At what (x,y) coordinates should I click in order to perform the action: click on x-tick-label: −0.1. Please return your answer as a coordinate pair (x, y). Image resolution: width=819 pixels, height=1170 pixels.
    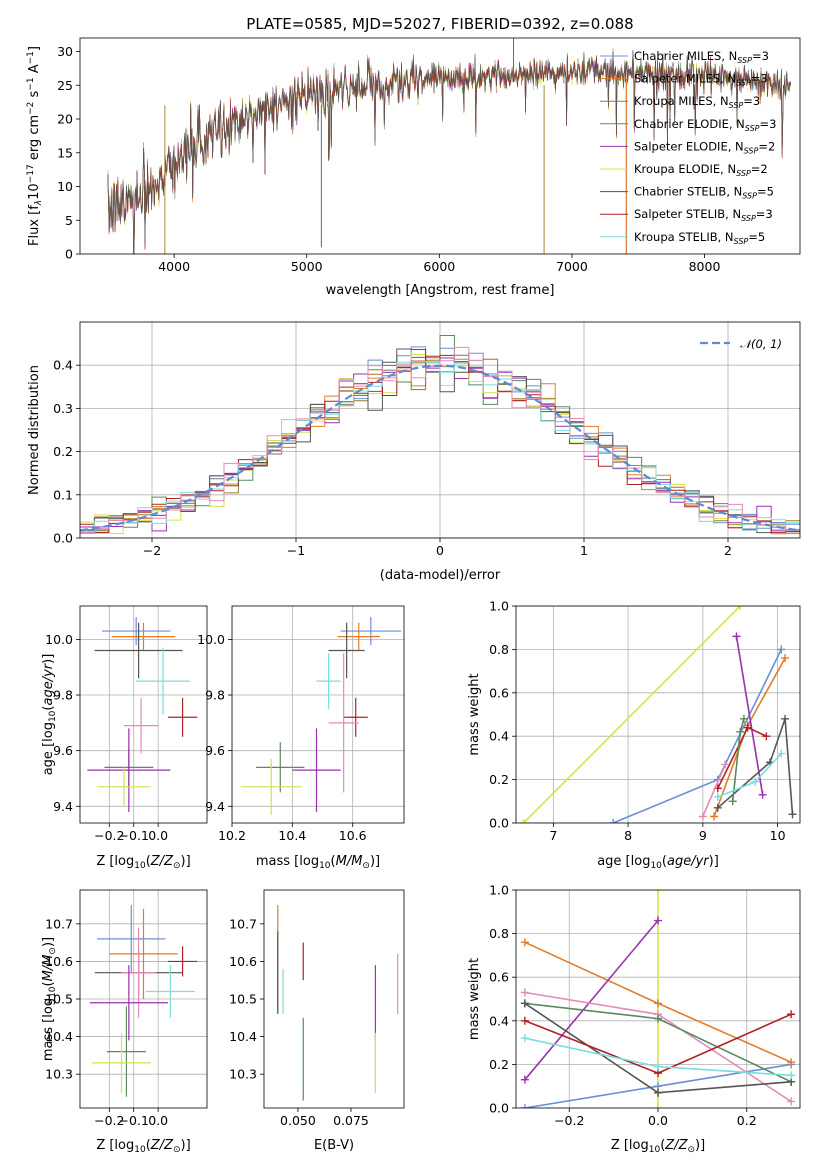
    Looking at the image, I should click on (134, 835).